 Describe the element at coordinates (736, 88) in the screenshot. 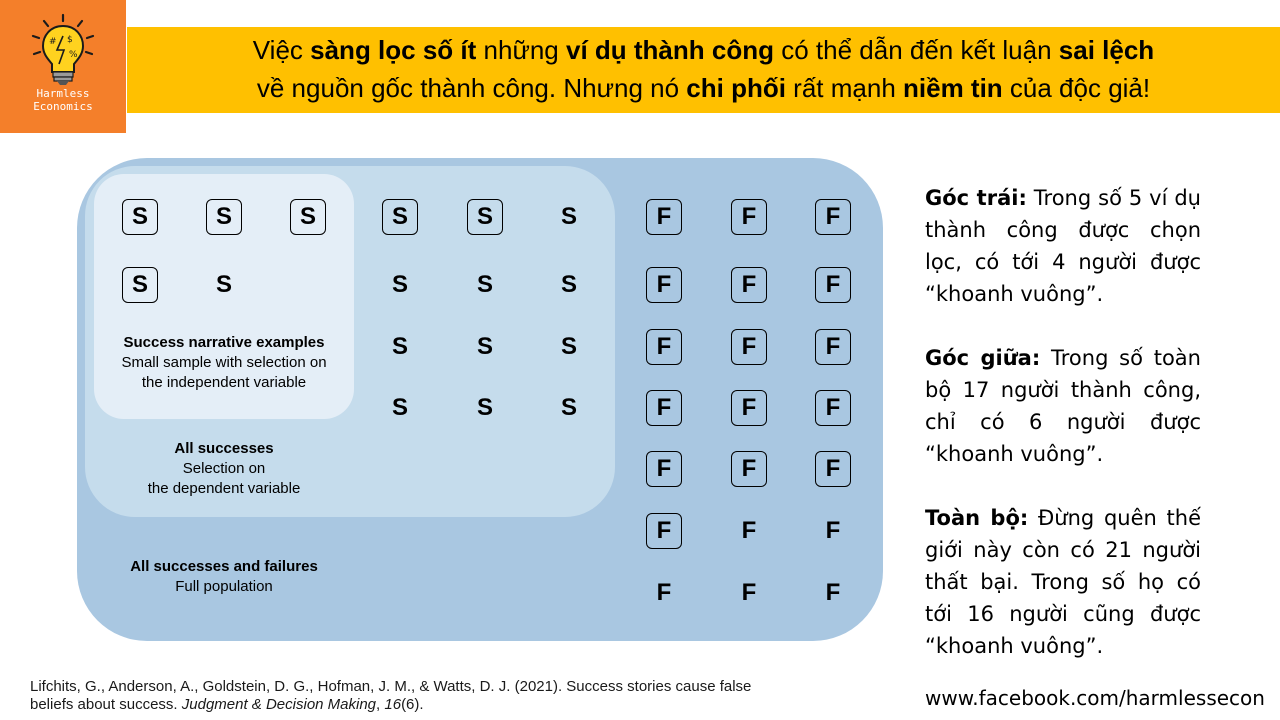

I see `headline-bold: chi phối` at that location.